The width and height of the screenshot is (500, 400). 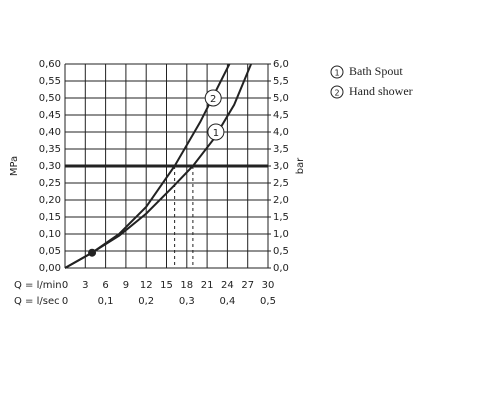 I want to click on x-tick-label: 24, so click(x=227, y=285).